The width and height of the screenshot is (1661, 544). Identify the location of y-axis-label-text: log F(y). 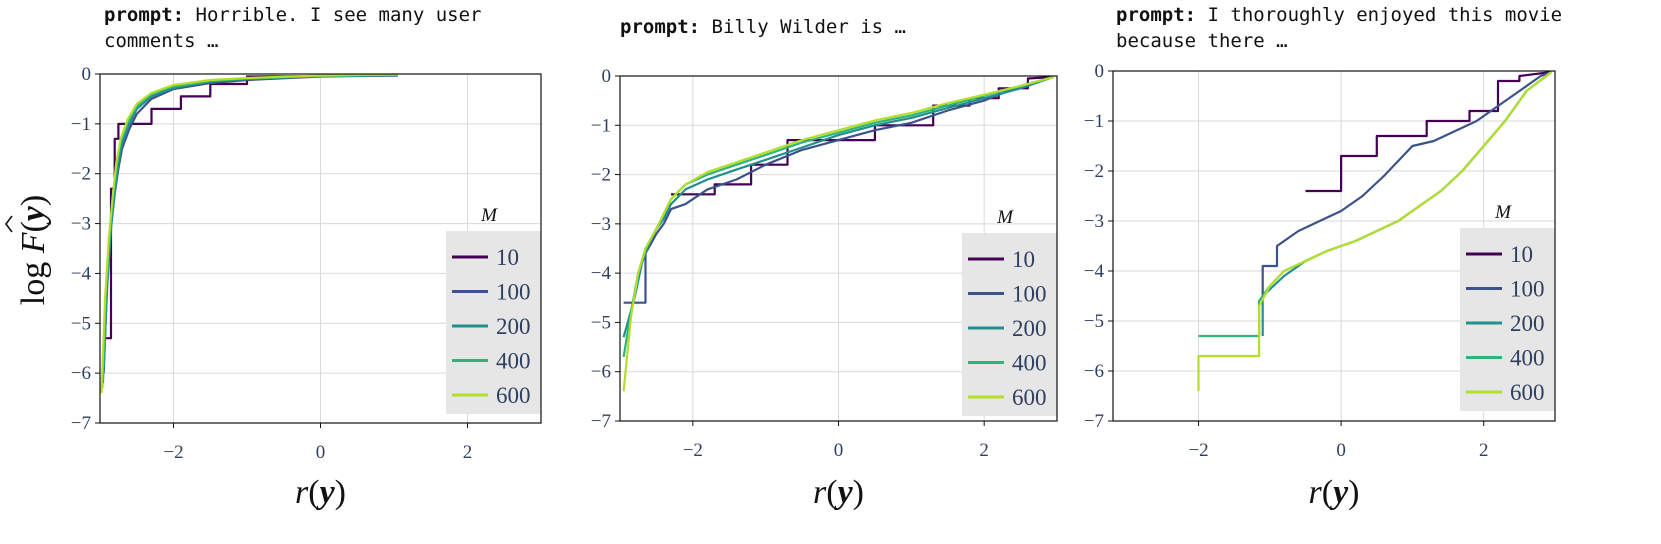
(33, 250).